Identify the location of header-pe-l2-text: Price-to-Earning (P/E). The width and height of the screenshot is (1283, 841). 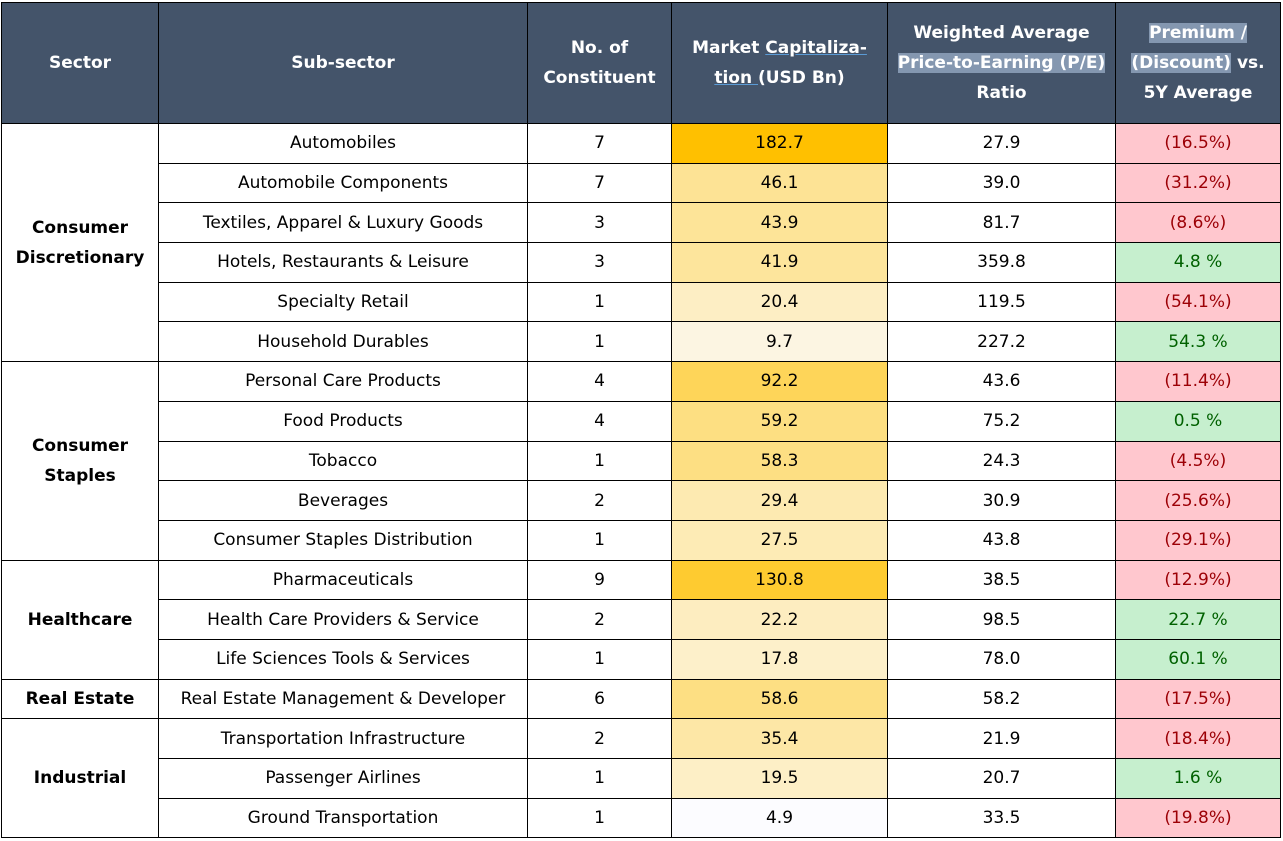
(1001, 63).